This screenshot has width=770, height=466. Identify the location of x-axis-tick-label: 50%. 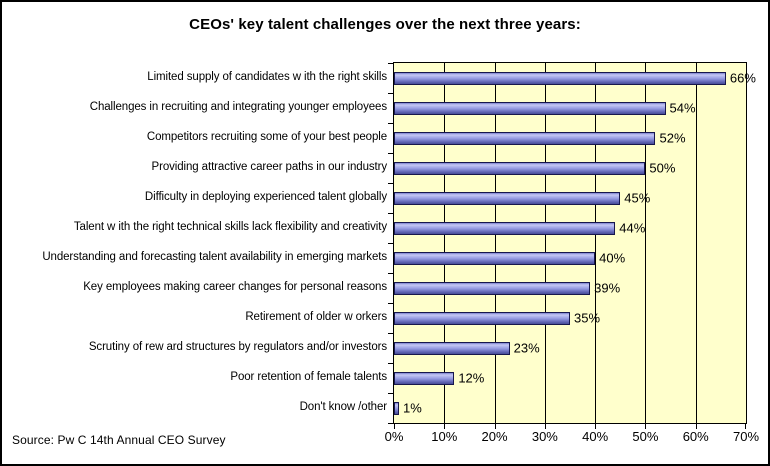
(645, 436).